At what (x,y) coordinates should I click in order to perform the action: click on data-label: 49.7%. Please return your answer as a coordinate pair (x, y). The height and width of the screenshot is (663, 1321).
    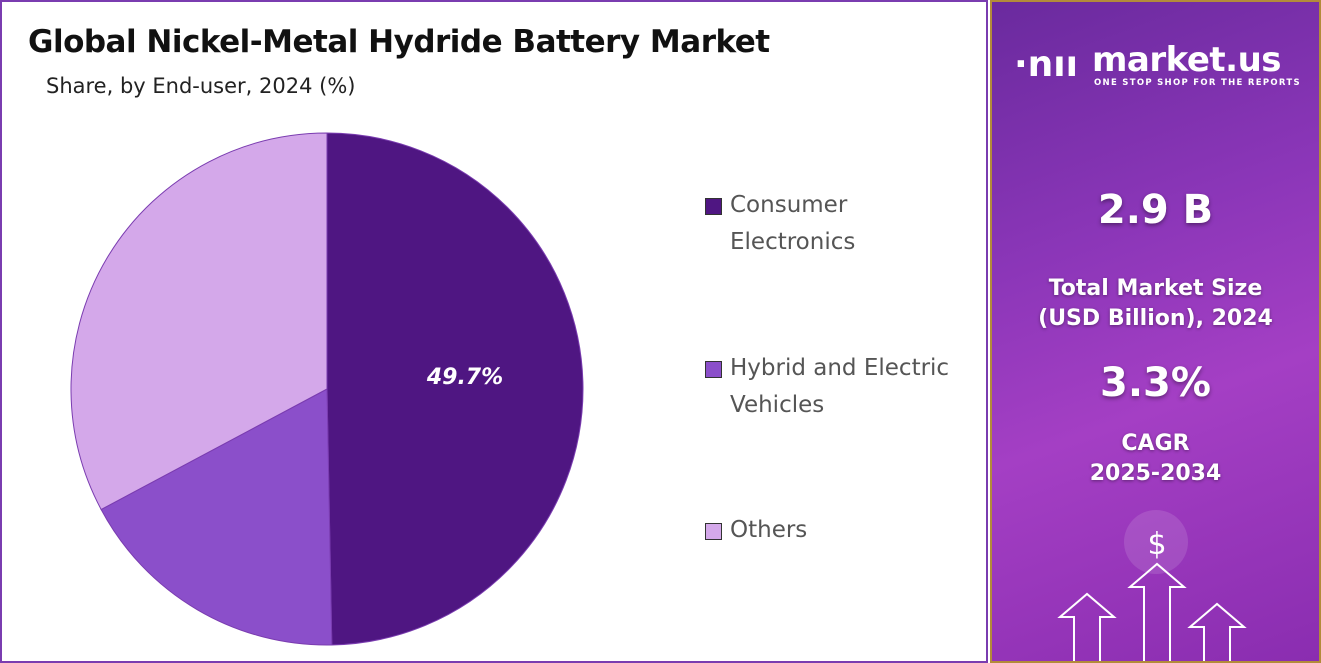
    Looking at the image, I should click on (464, 377).